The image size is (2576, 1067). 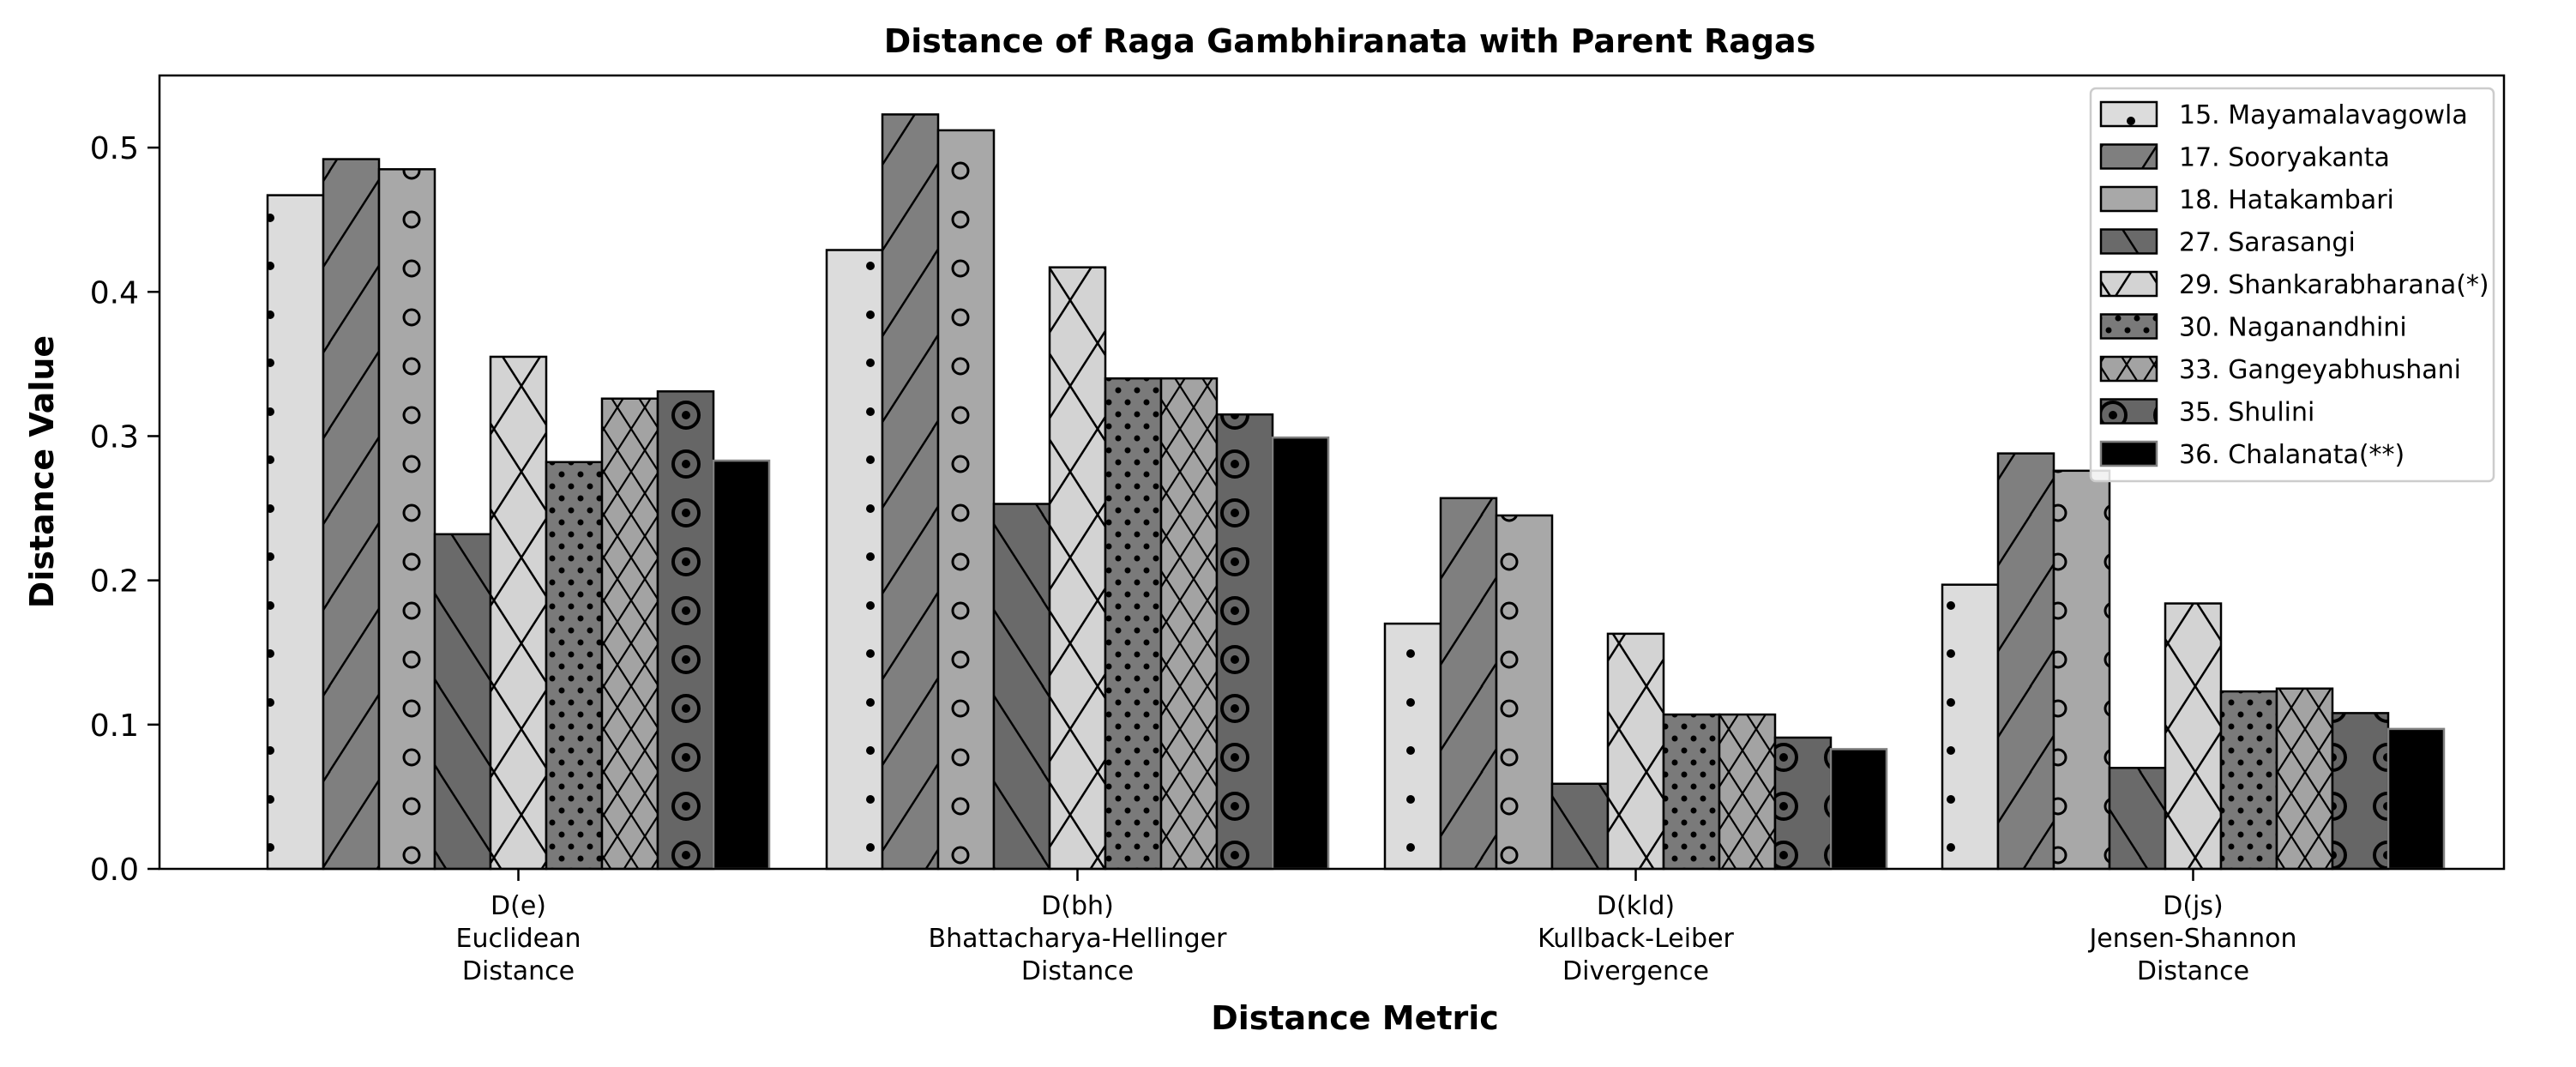 I want to click on legend-item: 36. Chalanata(**), so click(x=2251, y=455).